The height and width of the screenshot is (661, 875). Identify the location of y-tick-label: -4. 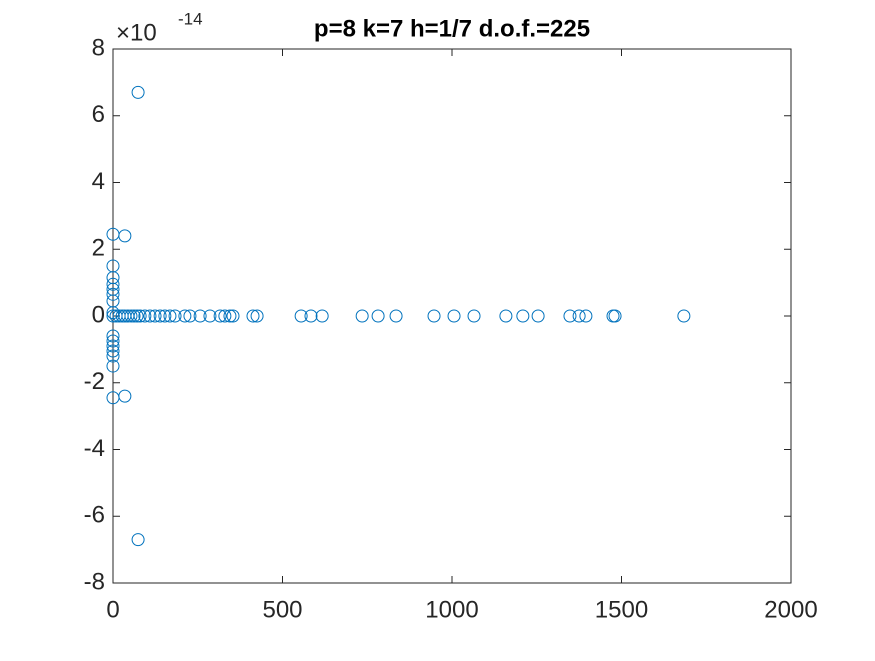
(94, 448).